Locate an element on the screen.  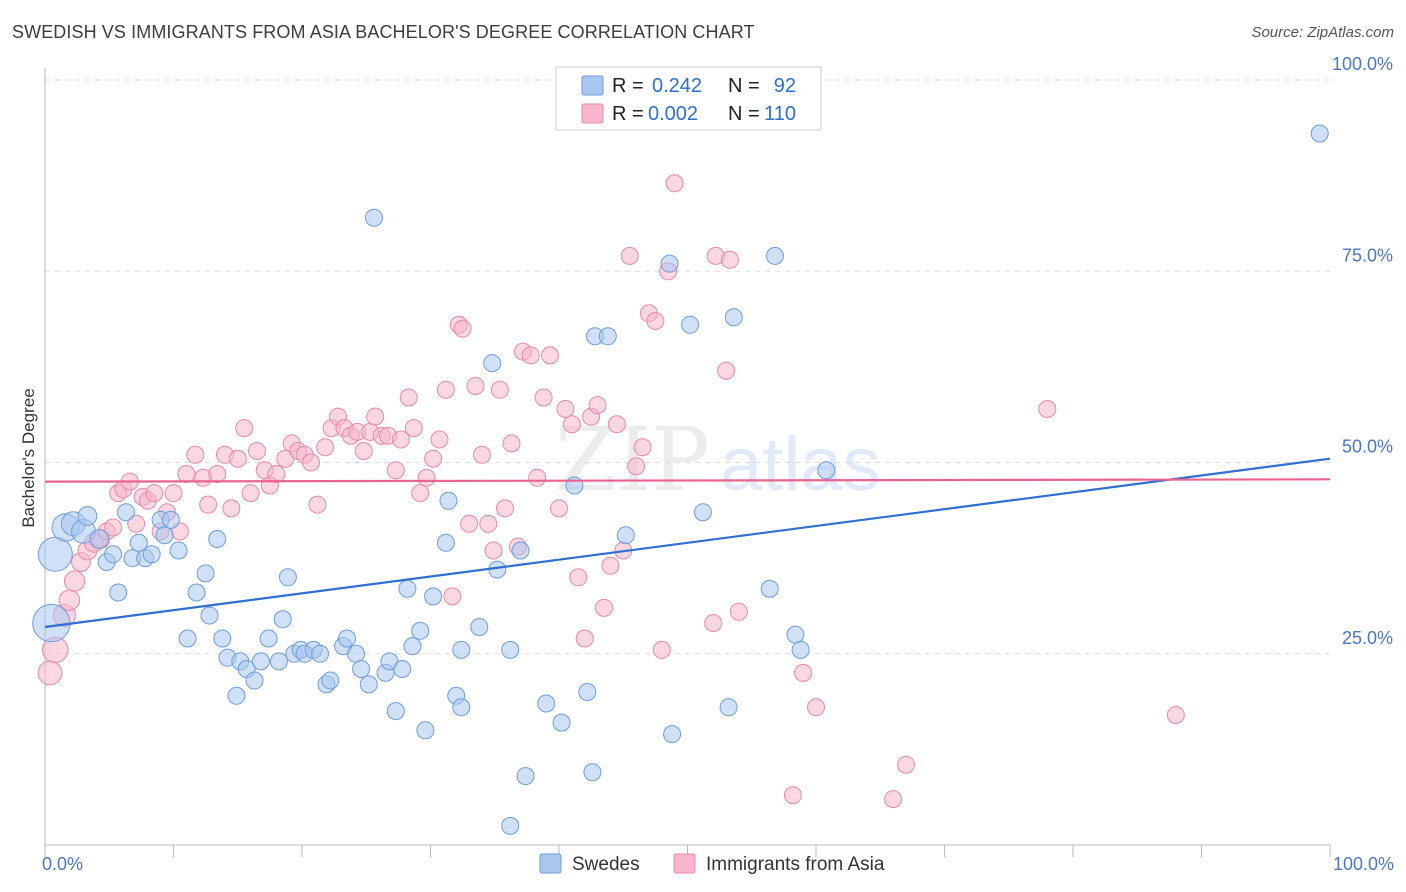
watermark-atlas: atlas is located at coordinates (800, 464).